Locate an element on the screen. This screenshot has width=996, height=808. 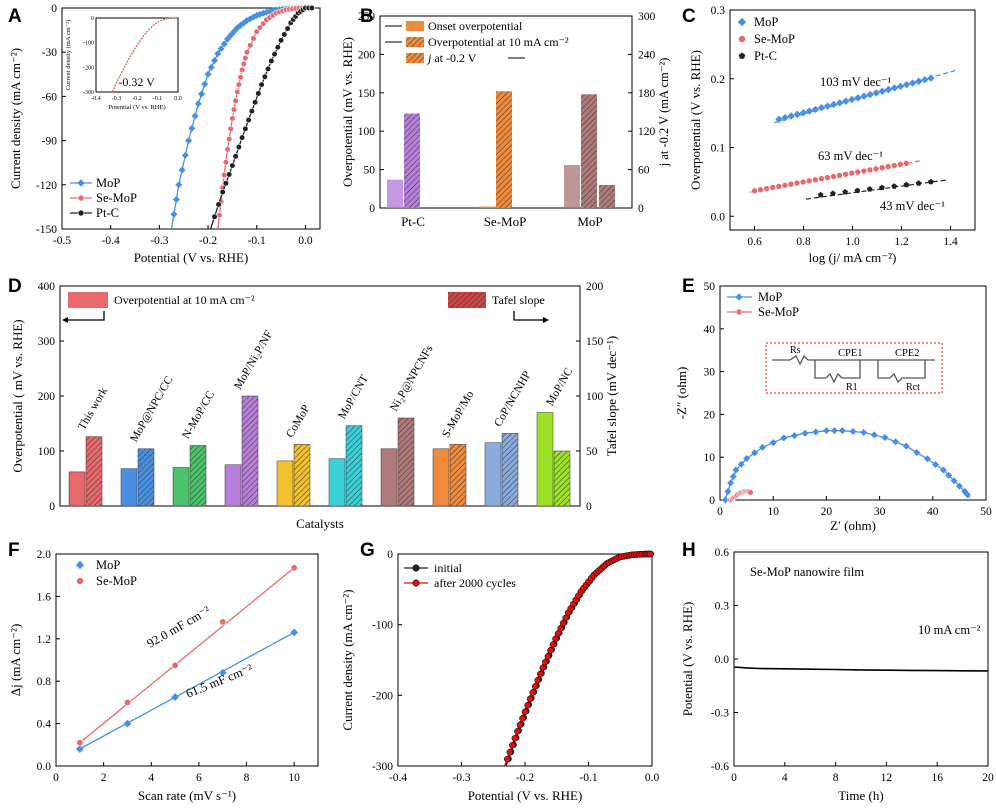
equivalent-circuit: Rs CPE1 R1 CPE2 Rct is located at coordinates (854, 368).